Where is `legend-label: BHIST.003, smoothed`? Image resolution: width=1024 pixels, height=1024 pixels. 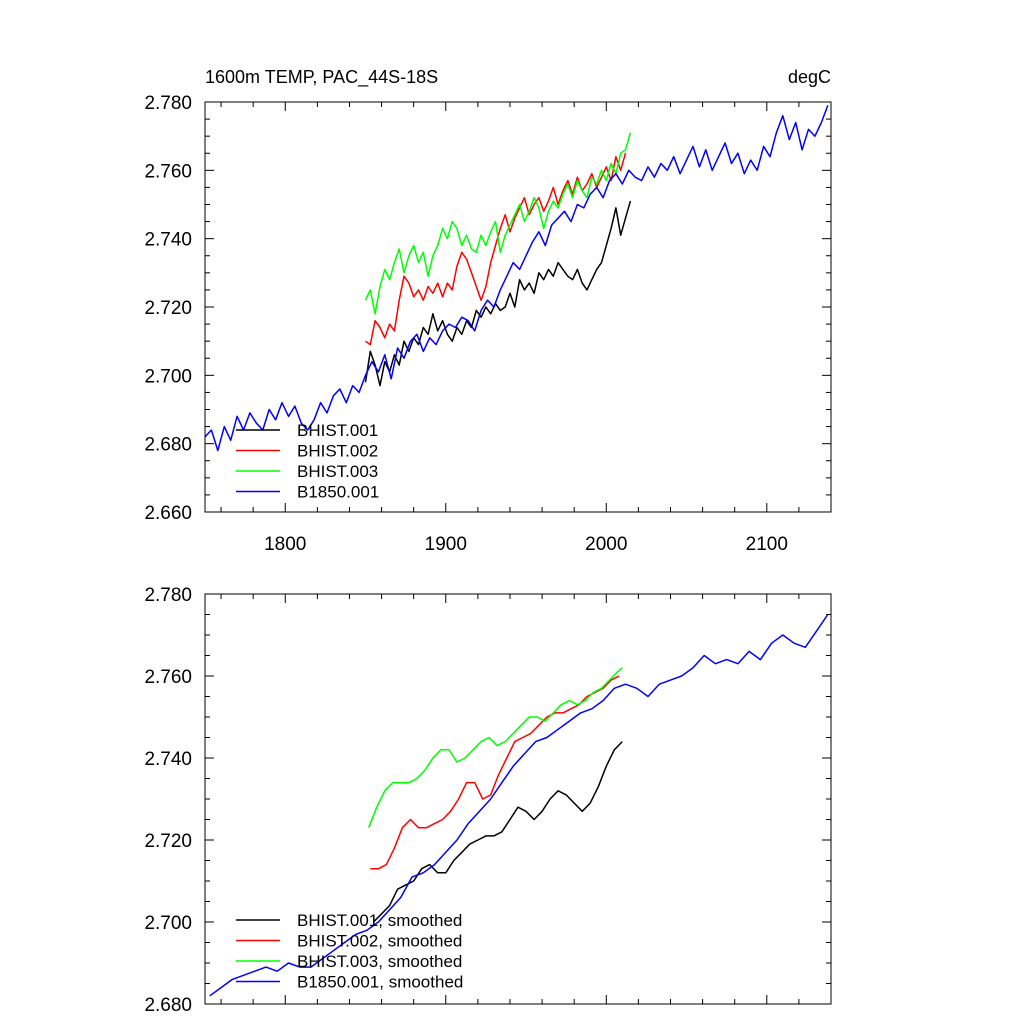
legend-label: BHIST.003, smoothed is located at coordinates (379, 961).